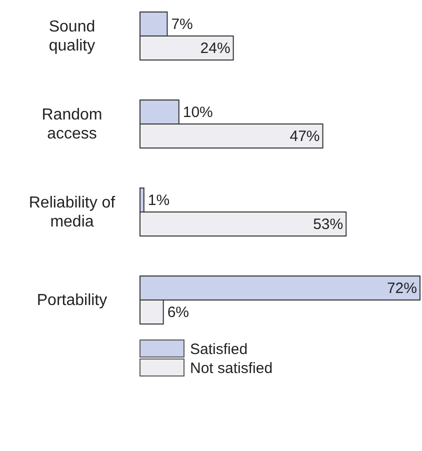  I want to click on data-label: 6%, so click(178, 312).